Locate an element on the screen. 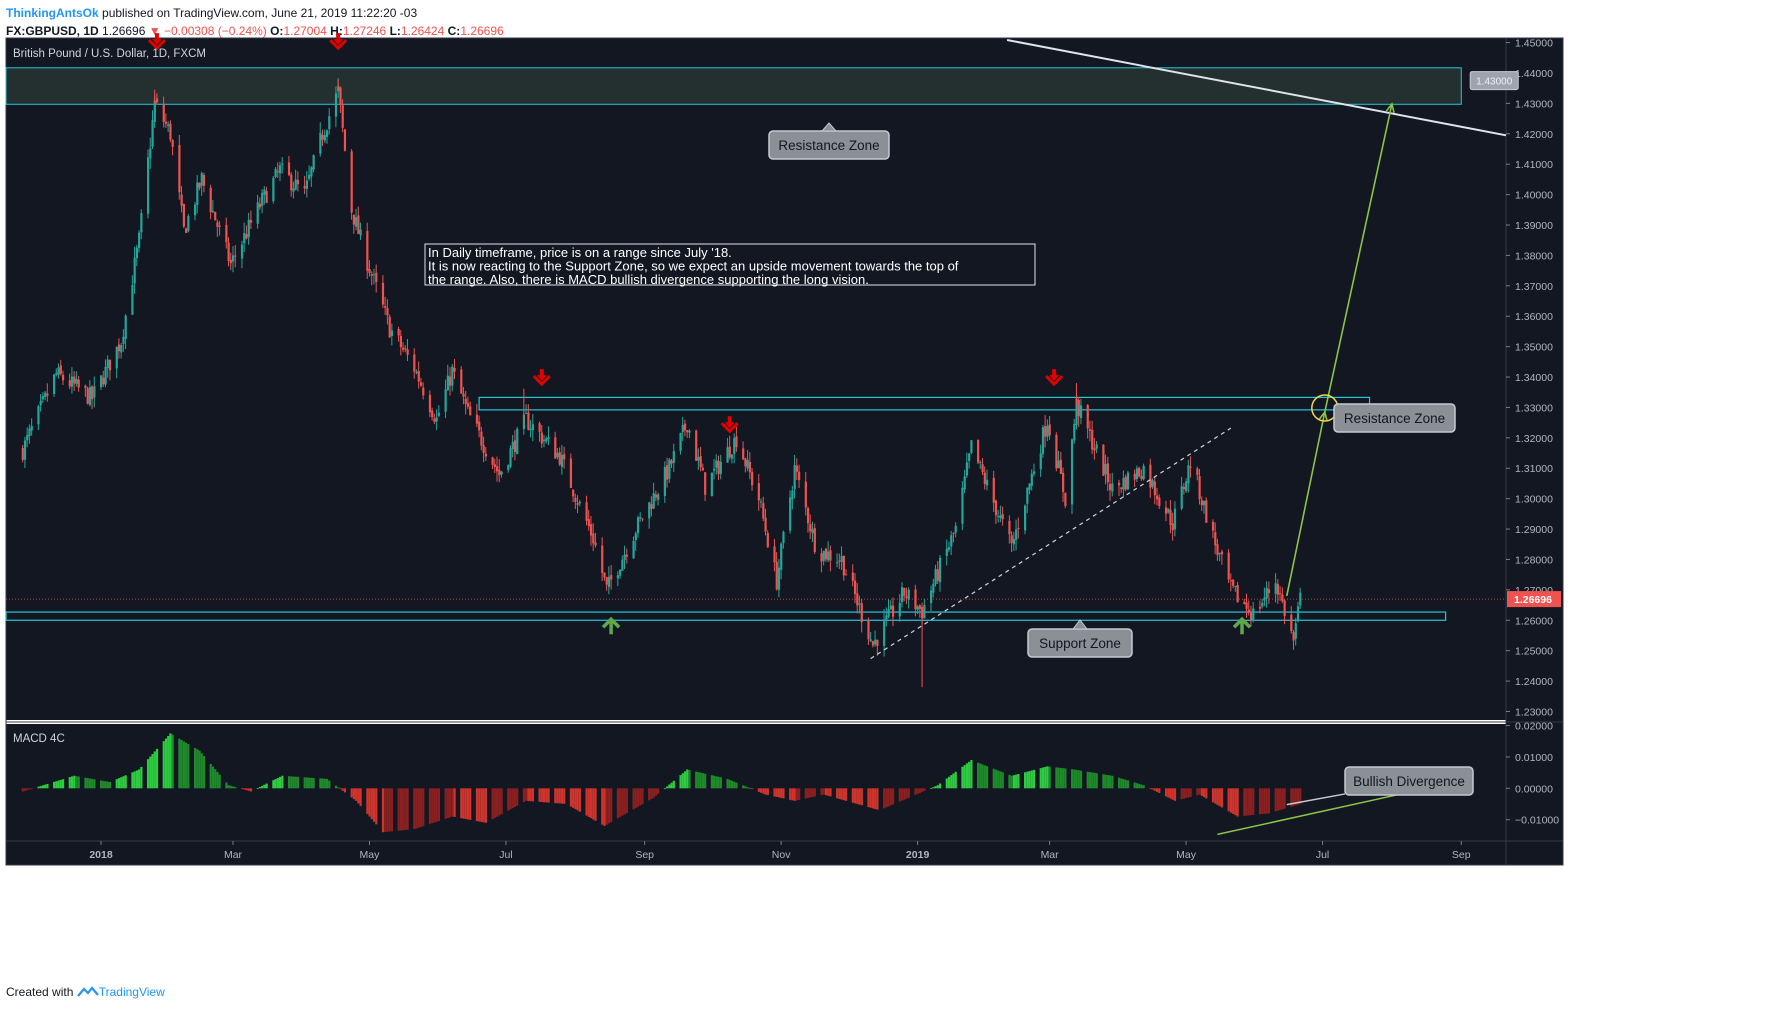 The width and height of the screenshot is (1772, 1020). price-tick-label: 1.37000 is located at coordinates (1534, 287).